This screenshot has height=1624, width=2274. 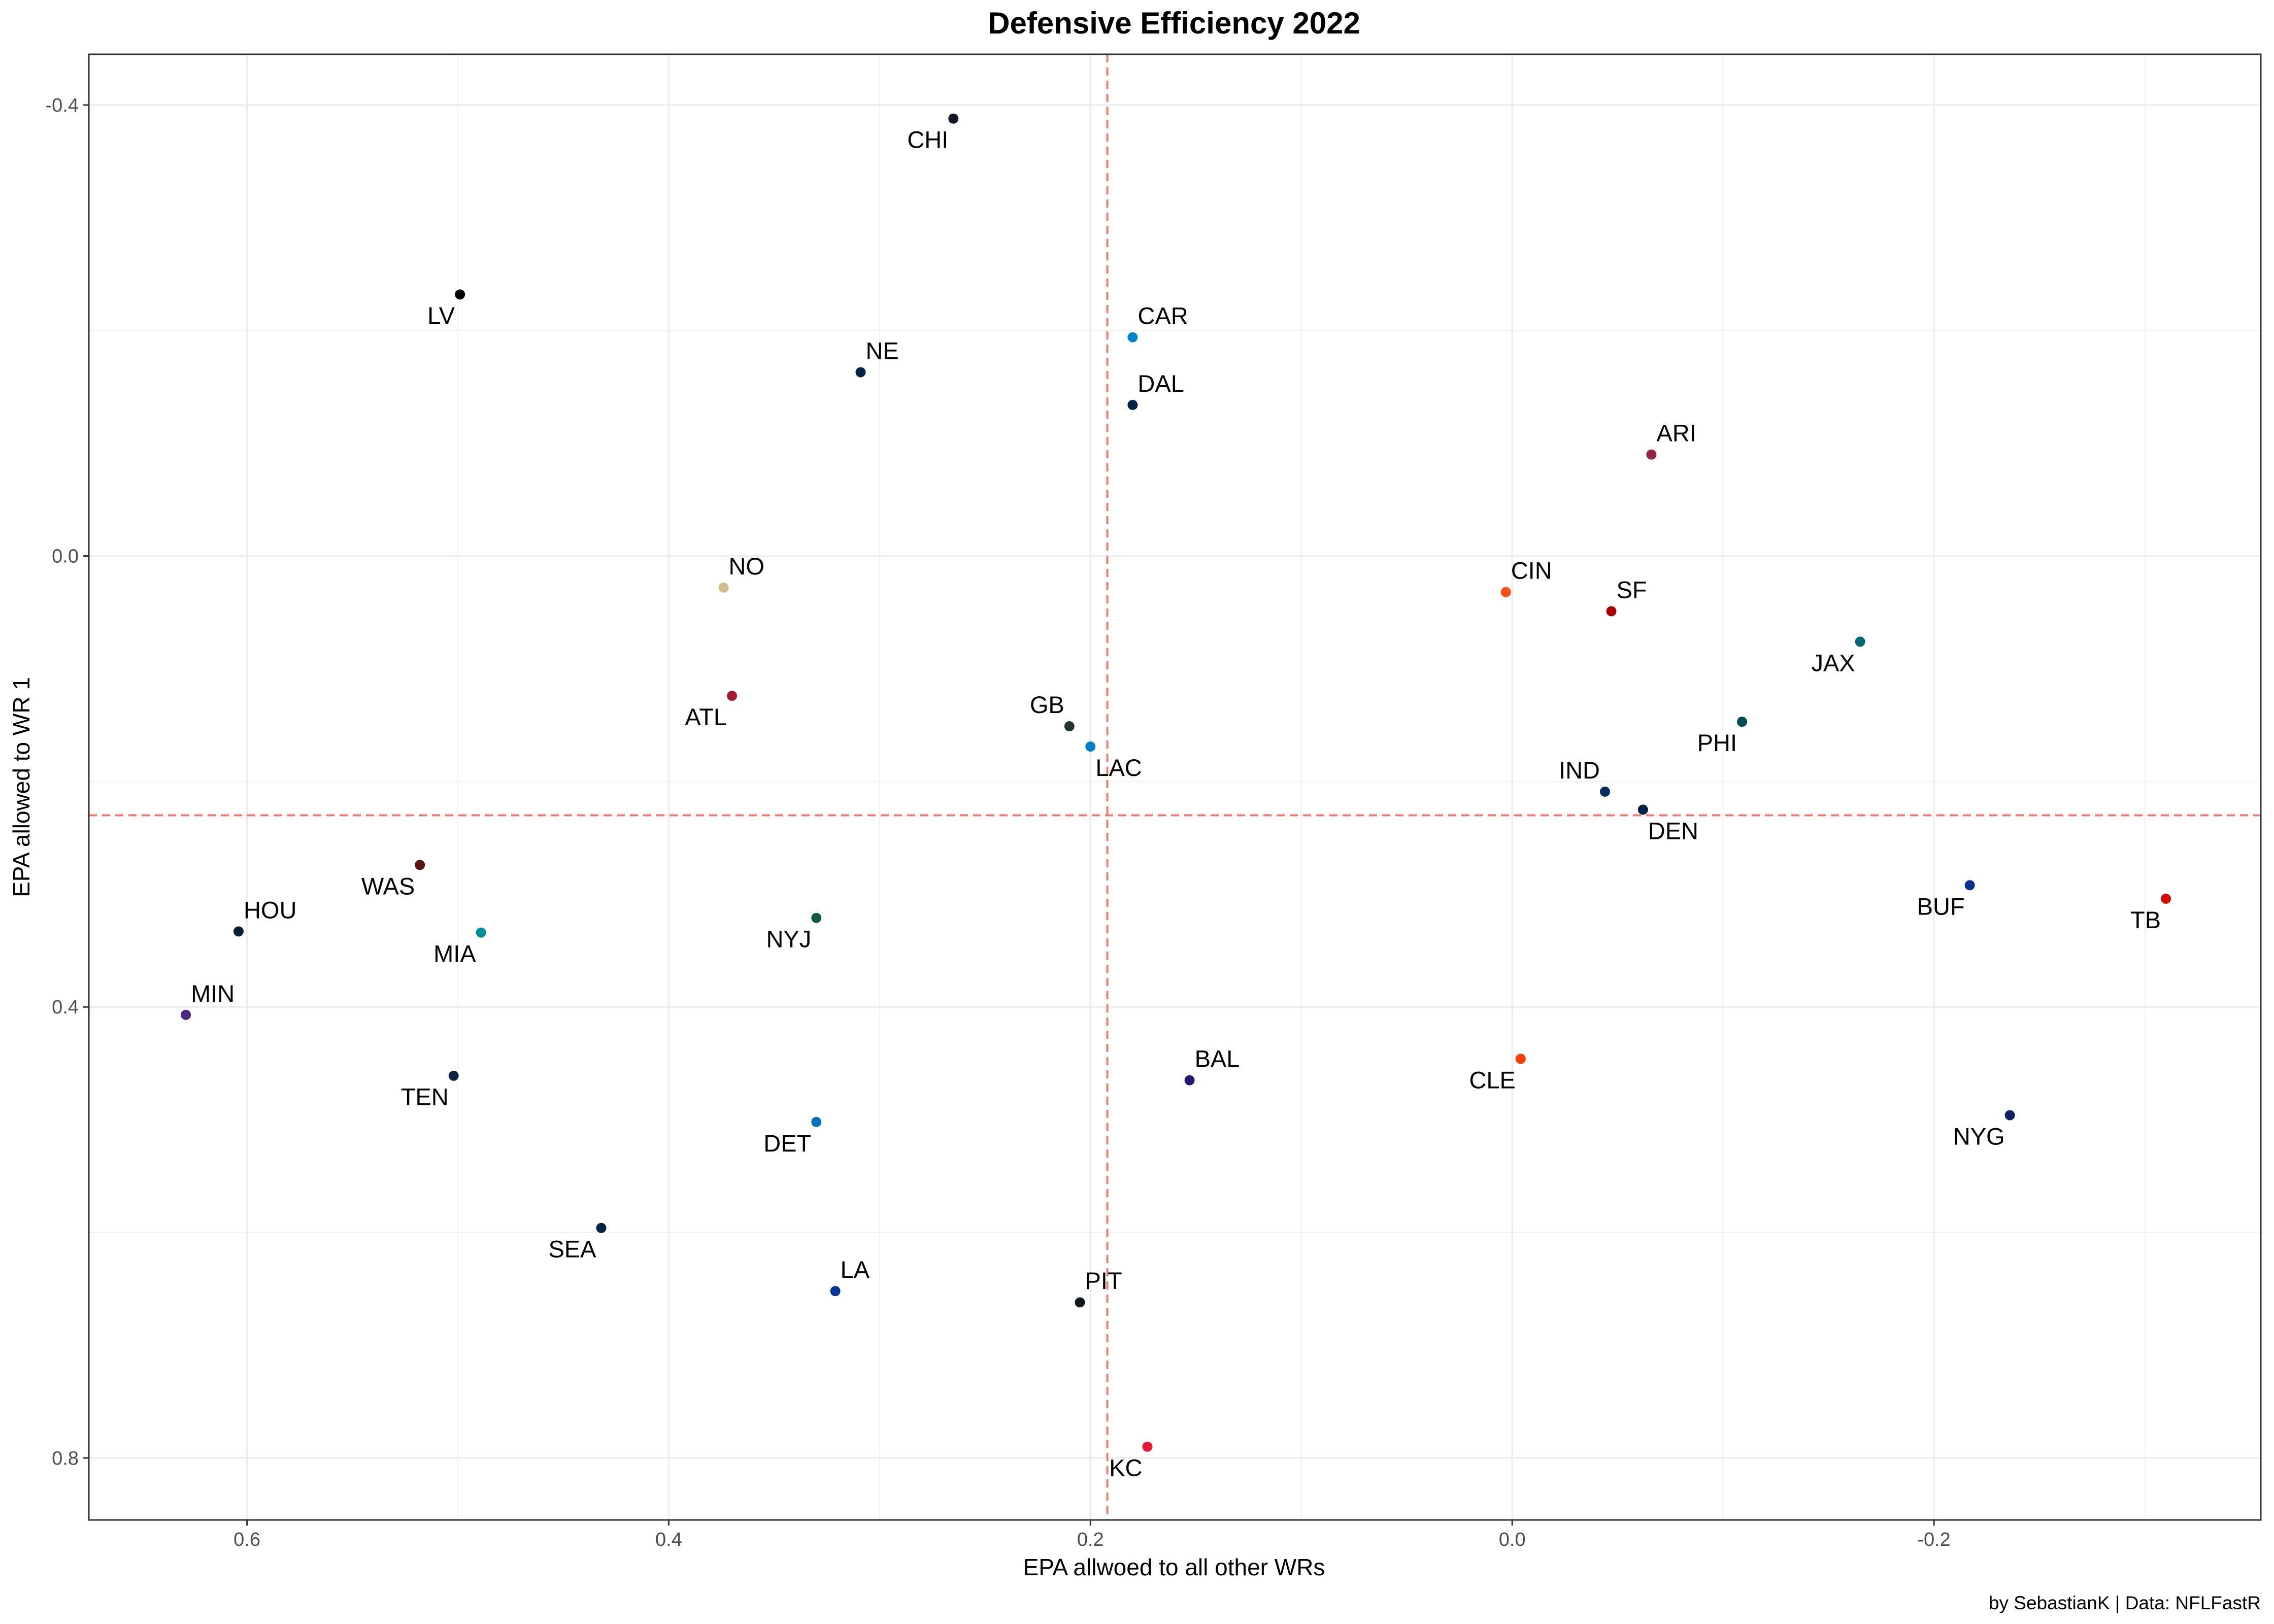 I want to click on data-label-phi: PHI, so click(x=1717, y=742).